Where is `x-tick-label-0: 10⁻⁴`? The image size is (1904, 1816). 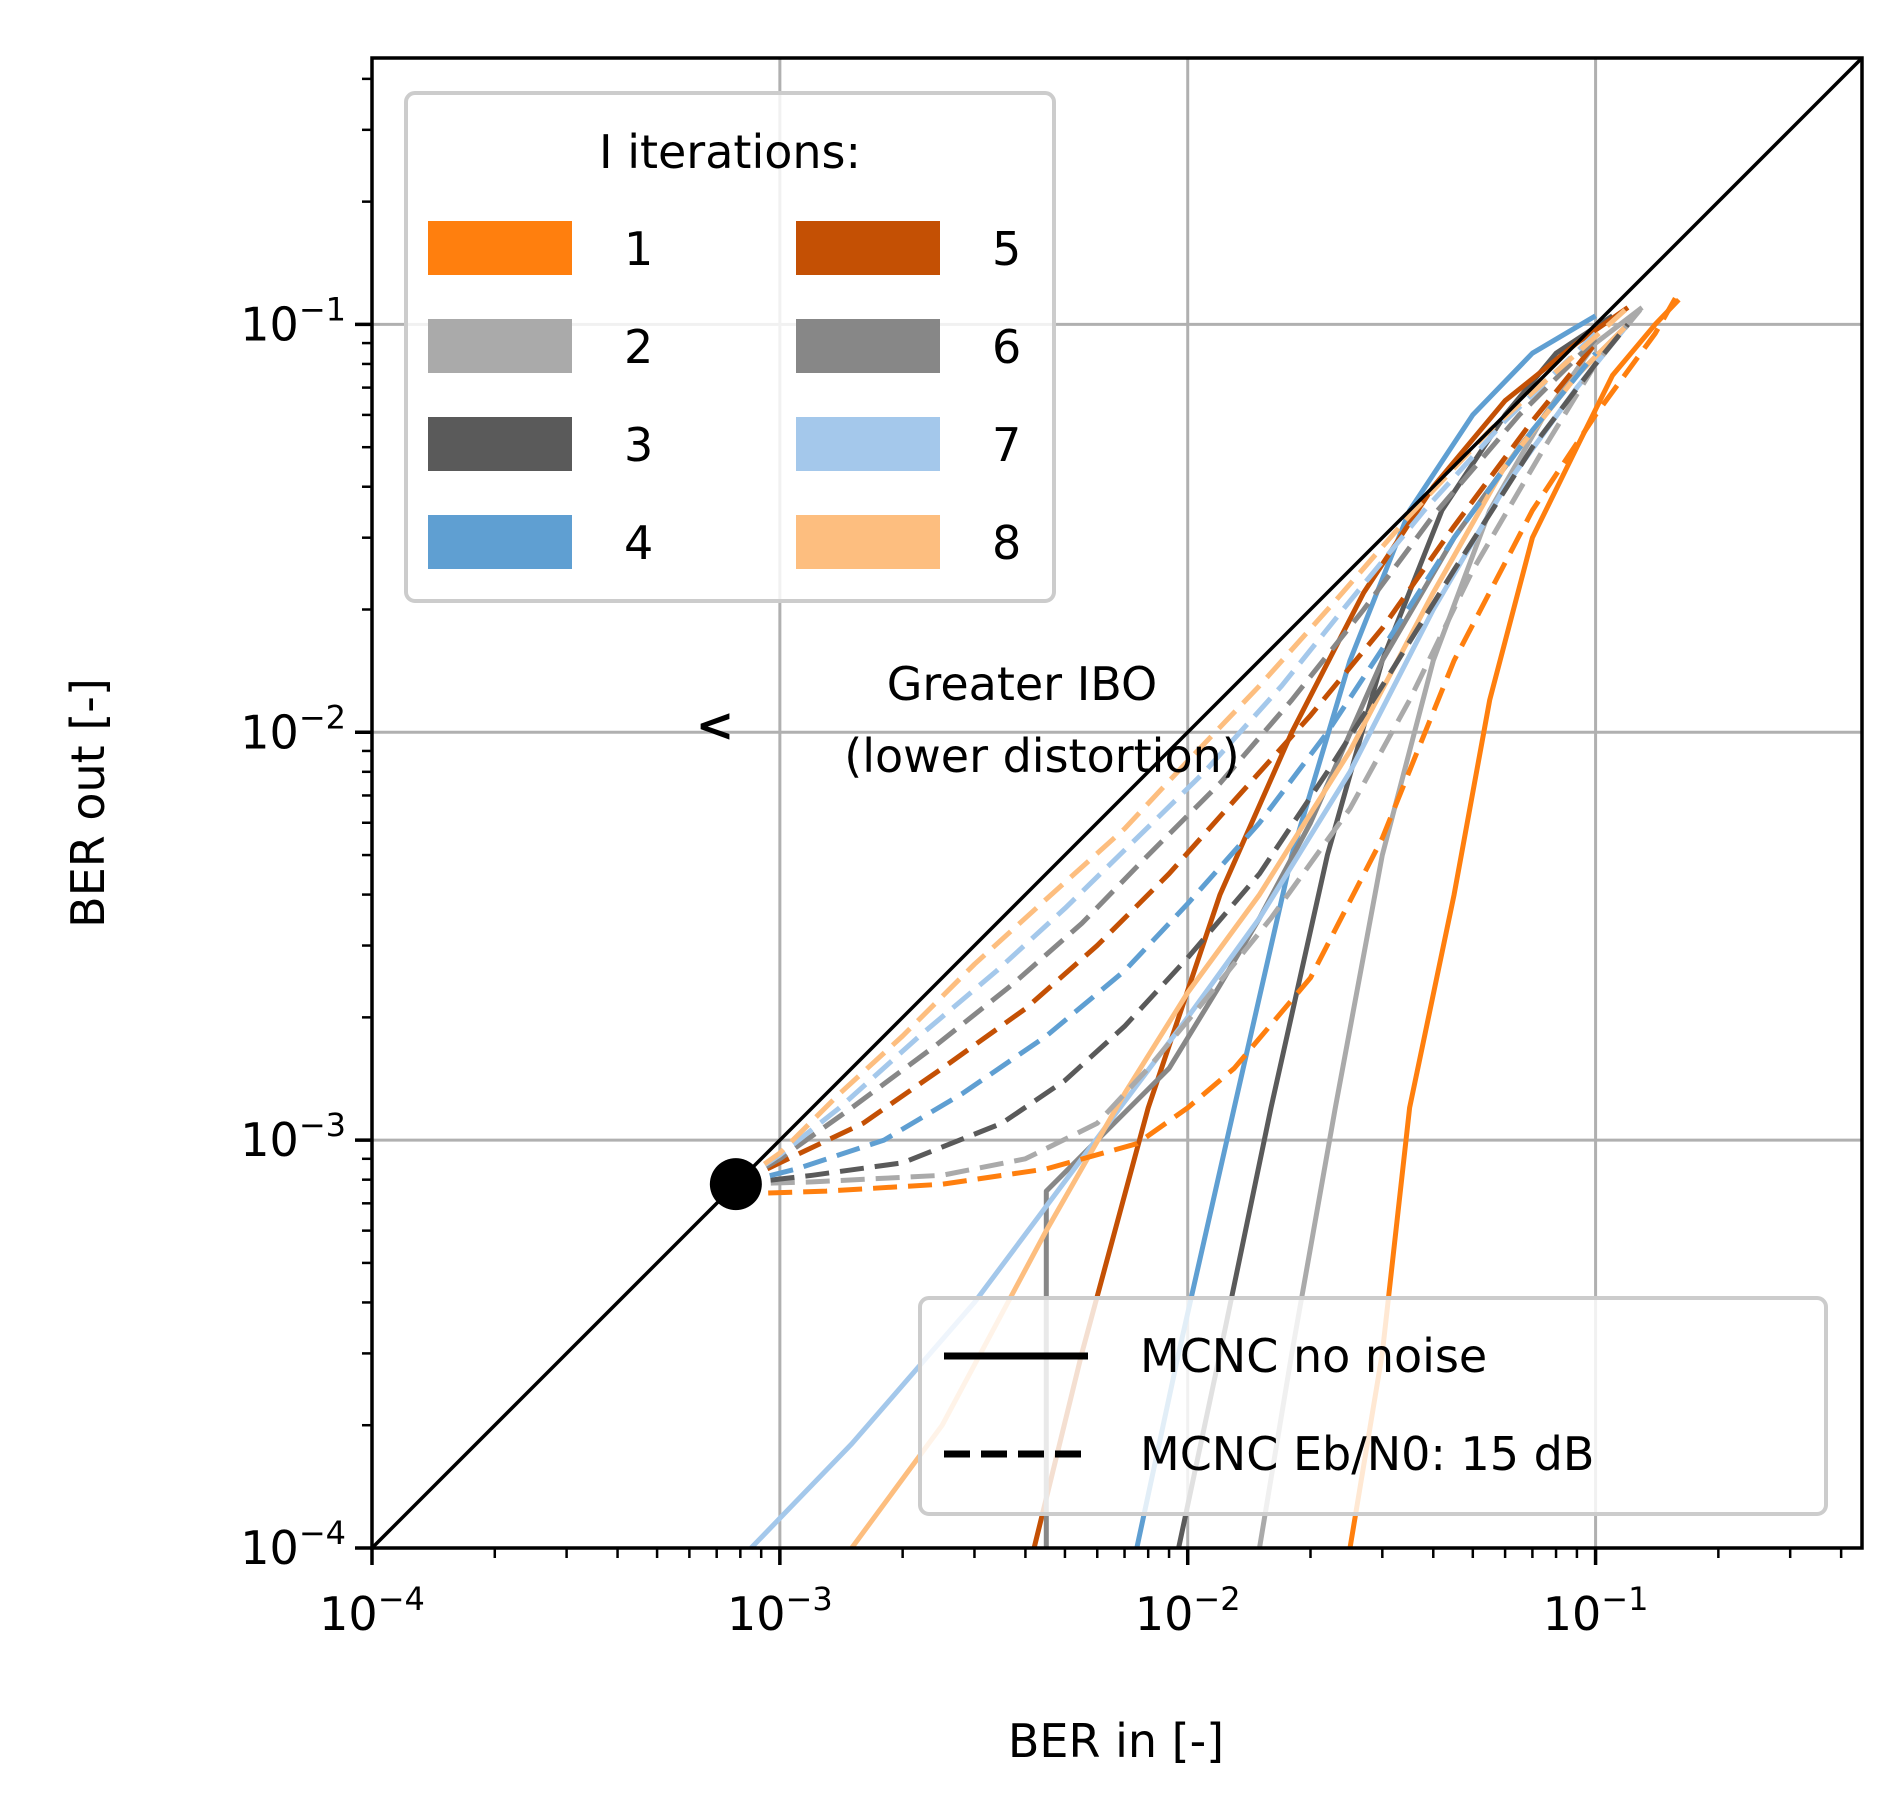
x-tick-label-0: 10⁻⁴ is located at coordinates (372, 1610).